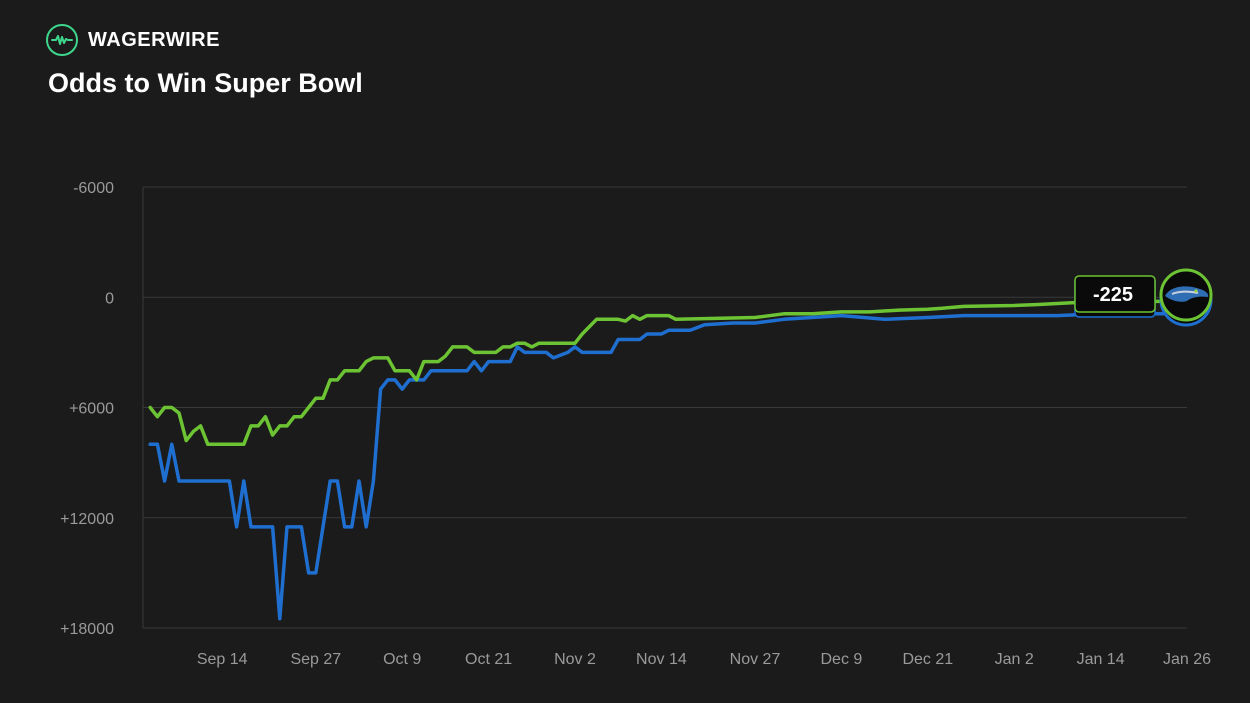 This screenshot has width=1250, height=703. I want to click on x-tick-label: Sep 14, so click(222, 659).